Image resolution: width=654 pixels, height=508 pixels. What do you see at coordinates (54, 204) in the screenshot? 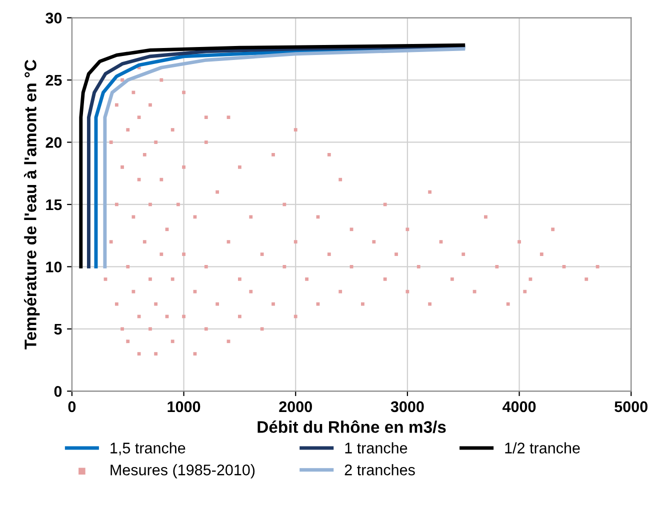
I see `y-tick-label: 15` at bounding box center [54, 204].